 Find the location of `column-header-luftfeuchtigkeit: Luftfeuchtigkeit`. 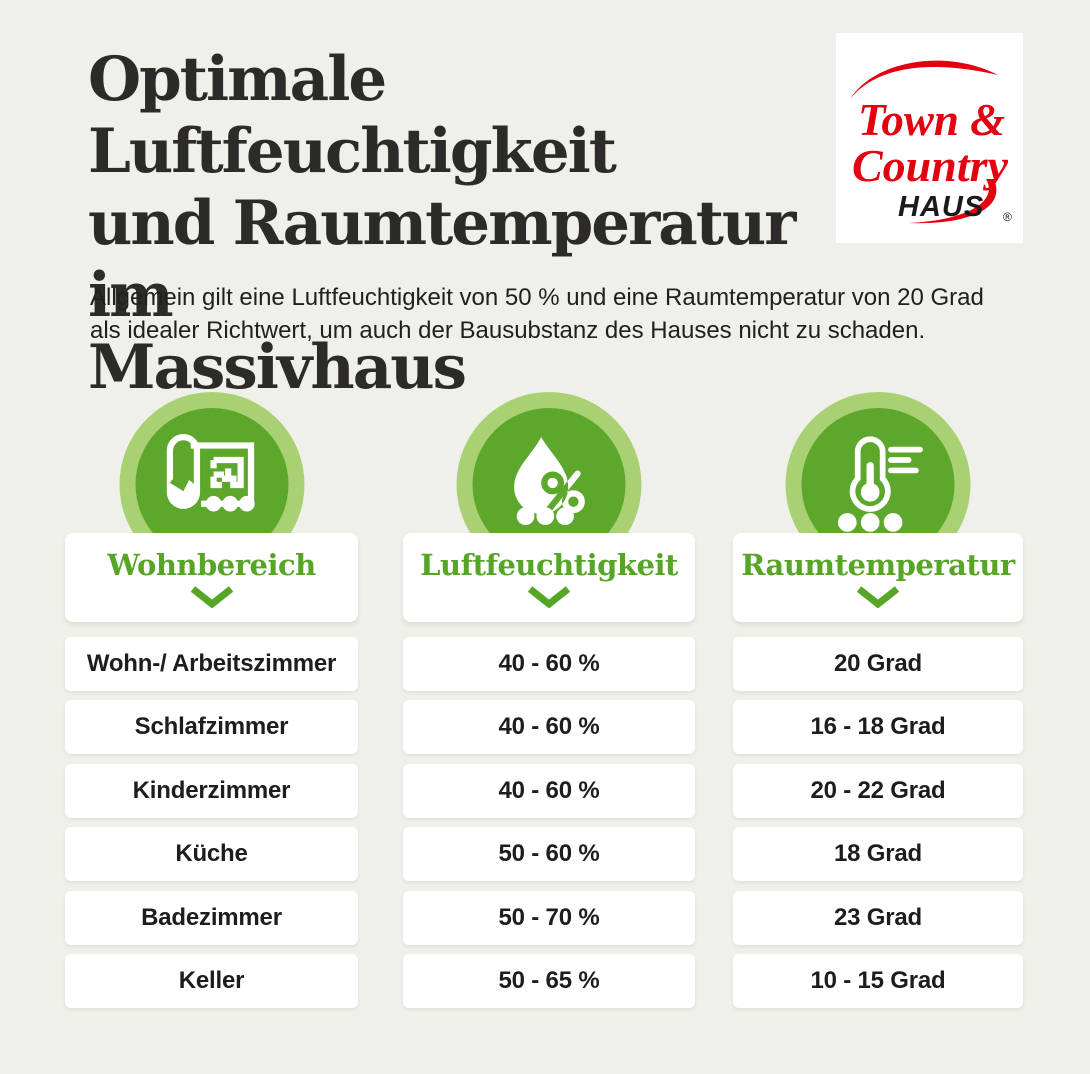

column-header-luftfeuchtigkeit: Luftfeuchtigkeit is located at coordinates (549, 577).